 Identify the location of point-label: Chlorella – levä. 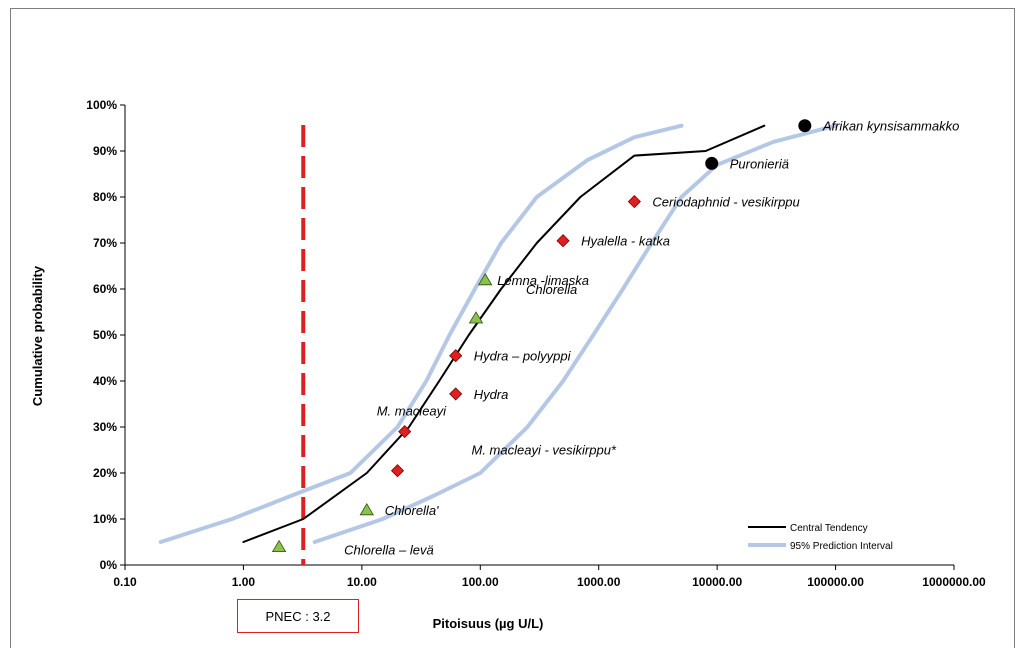
(389, 550).